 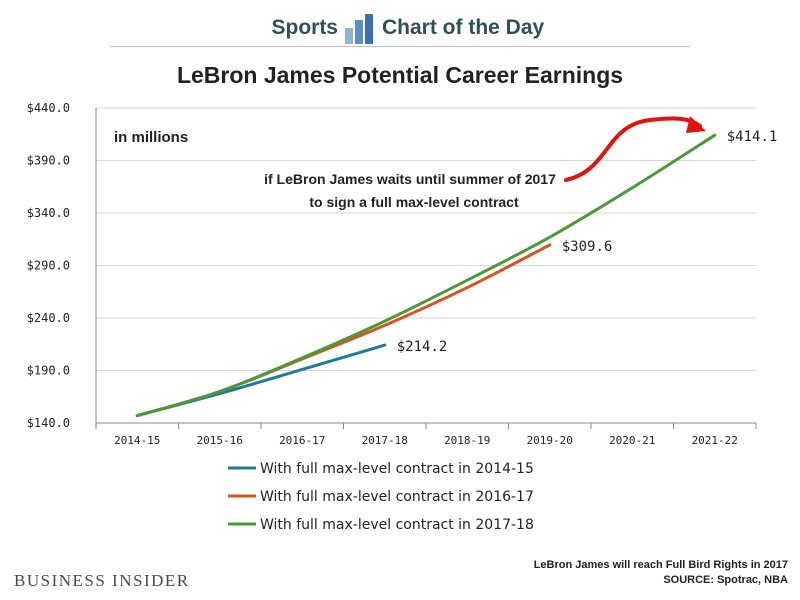 What do you see at coordinates (422, 347) in the screenshot?
I see `end-data-label: $214.2` at bounding box center [422, 347].